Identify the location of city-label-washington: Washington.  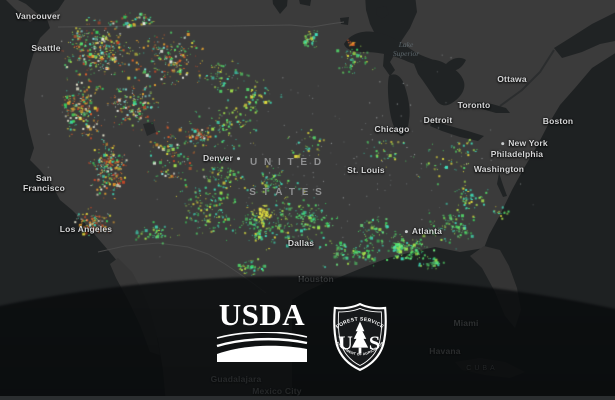
(499, 169).